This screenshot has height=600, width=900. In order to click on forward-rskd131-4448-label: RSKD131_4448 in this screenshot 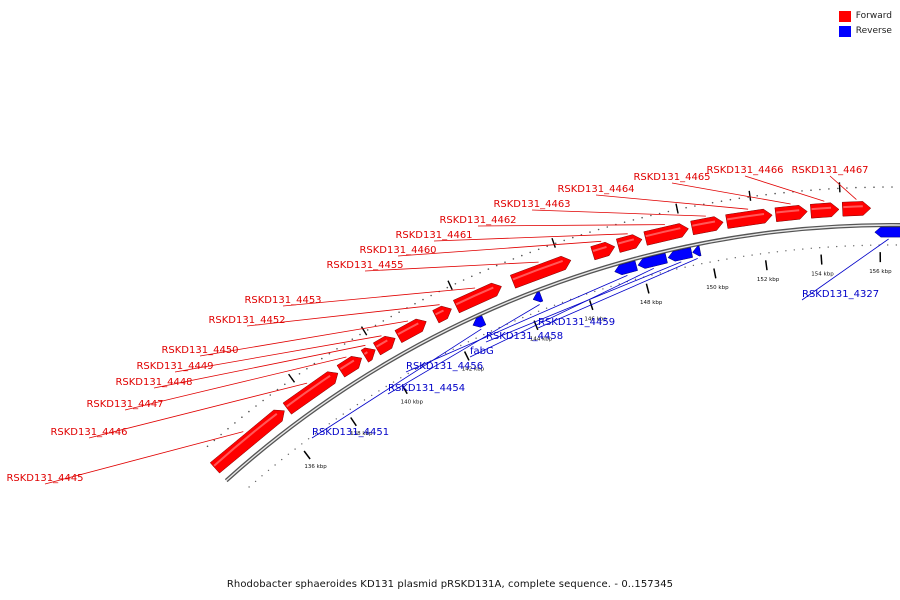, I will do `click(153, 382)`.